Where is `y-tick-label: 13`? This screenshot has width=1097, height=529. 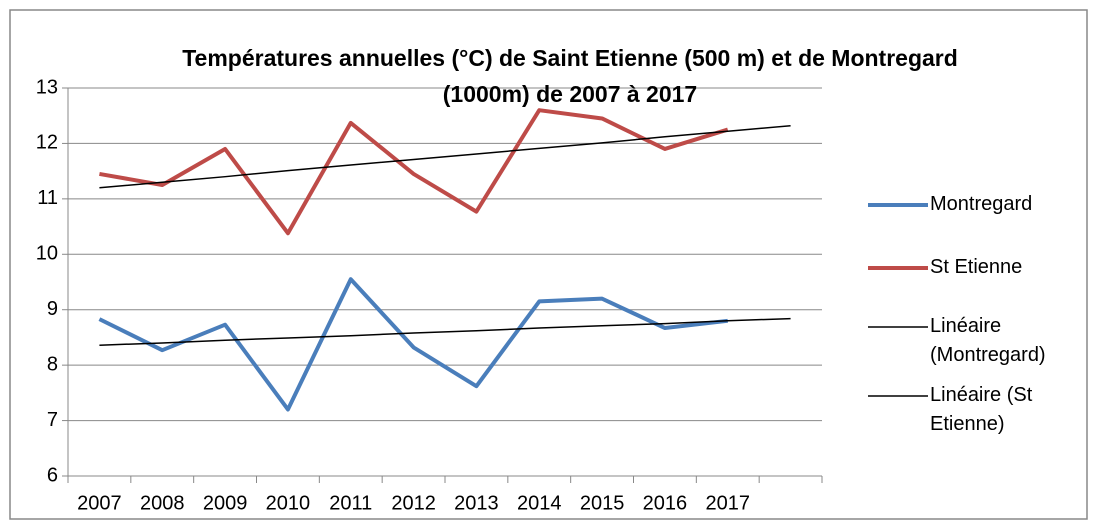
y-tick-label: 13 is located at coordinates (47, 87).